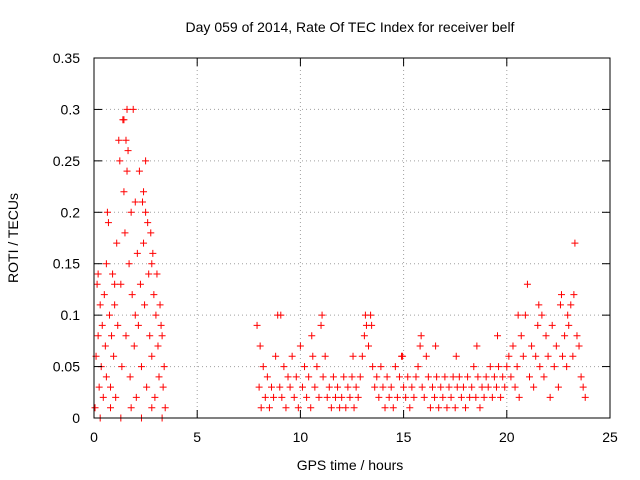 This screenshot has width=640, height=480. What do you see at coordinates (71, 212) in the screenshot?
I see `y-tick-label: 0.2` at bounding box center [71, 212].